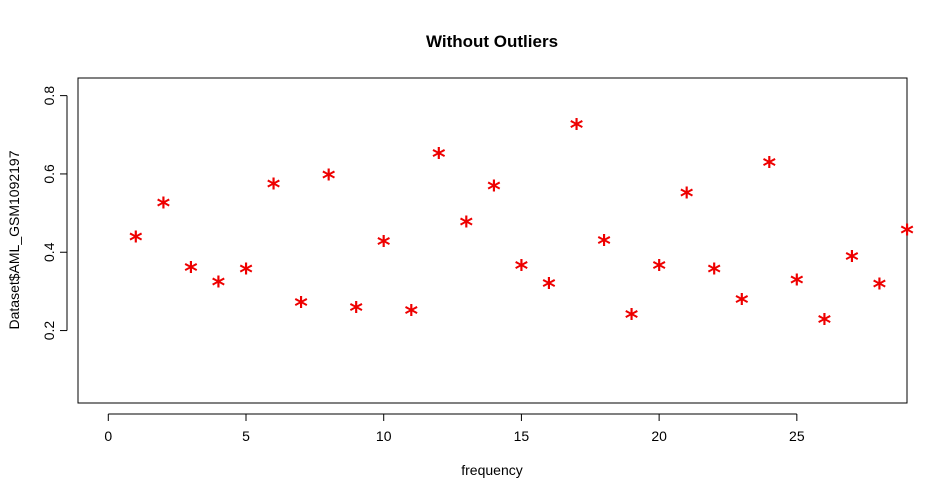  Describe the element at coordinates (14, 239) in the screenshot. I see `y-axis-label: Dataset$AML_GSM1092197` at that location.